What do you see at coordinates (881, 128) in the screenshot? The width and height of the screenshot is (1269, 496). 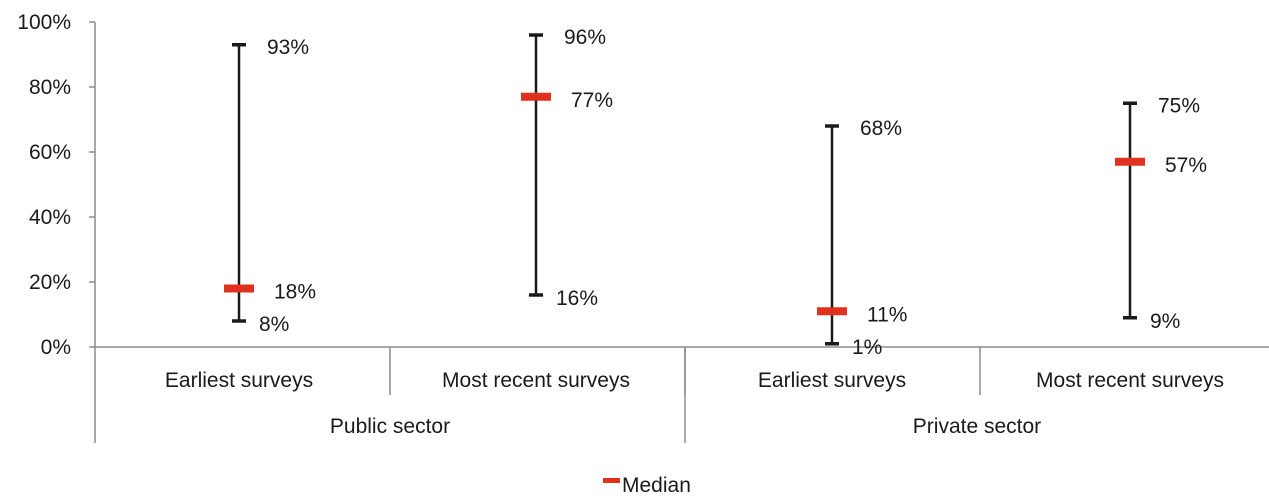 I see `high-value-label: 68%` at bounding box center [881, 128].